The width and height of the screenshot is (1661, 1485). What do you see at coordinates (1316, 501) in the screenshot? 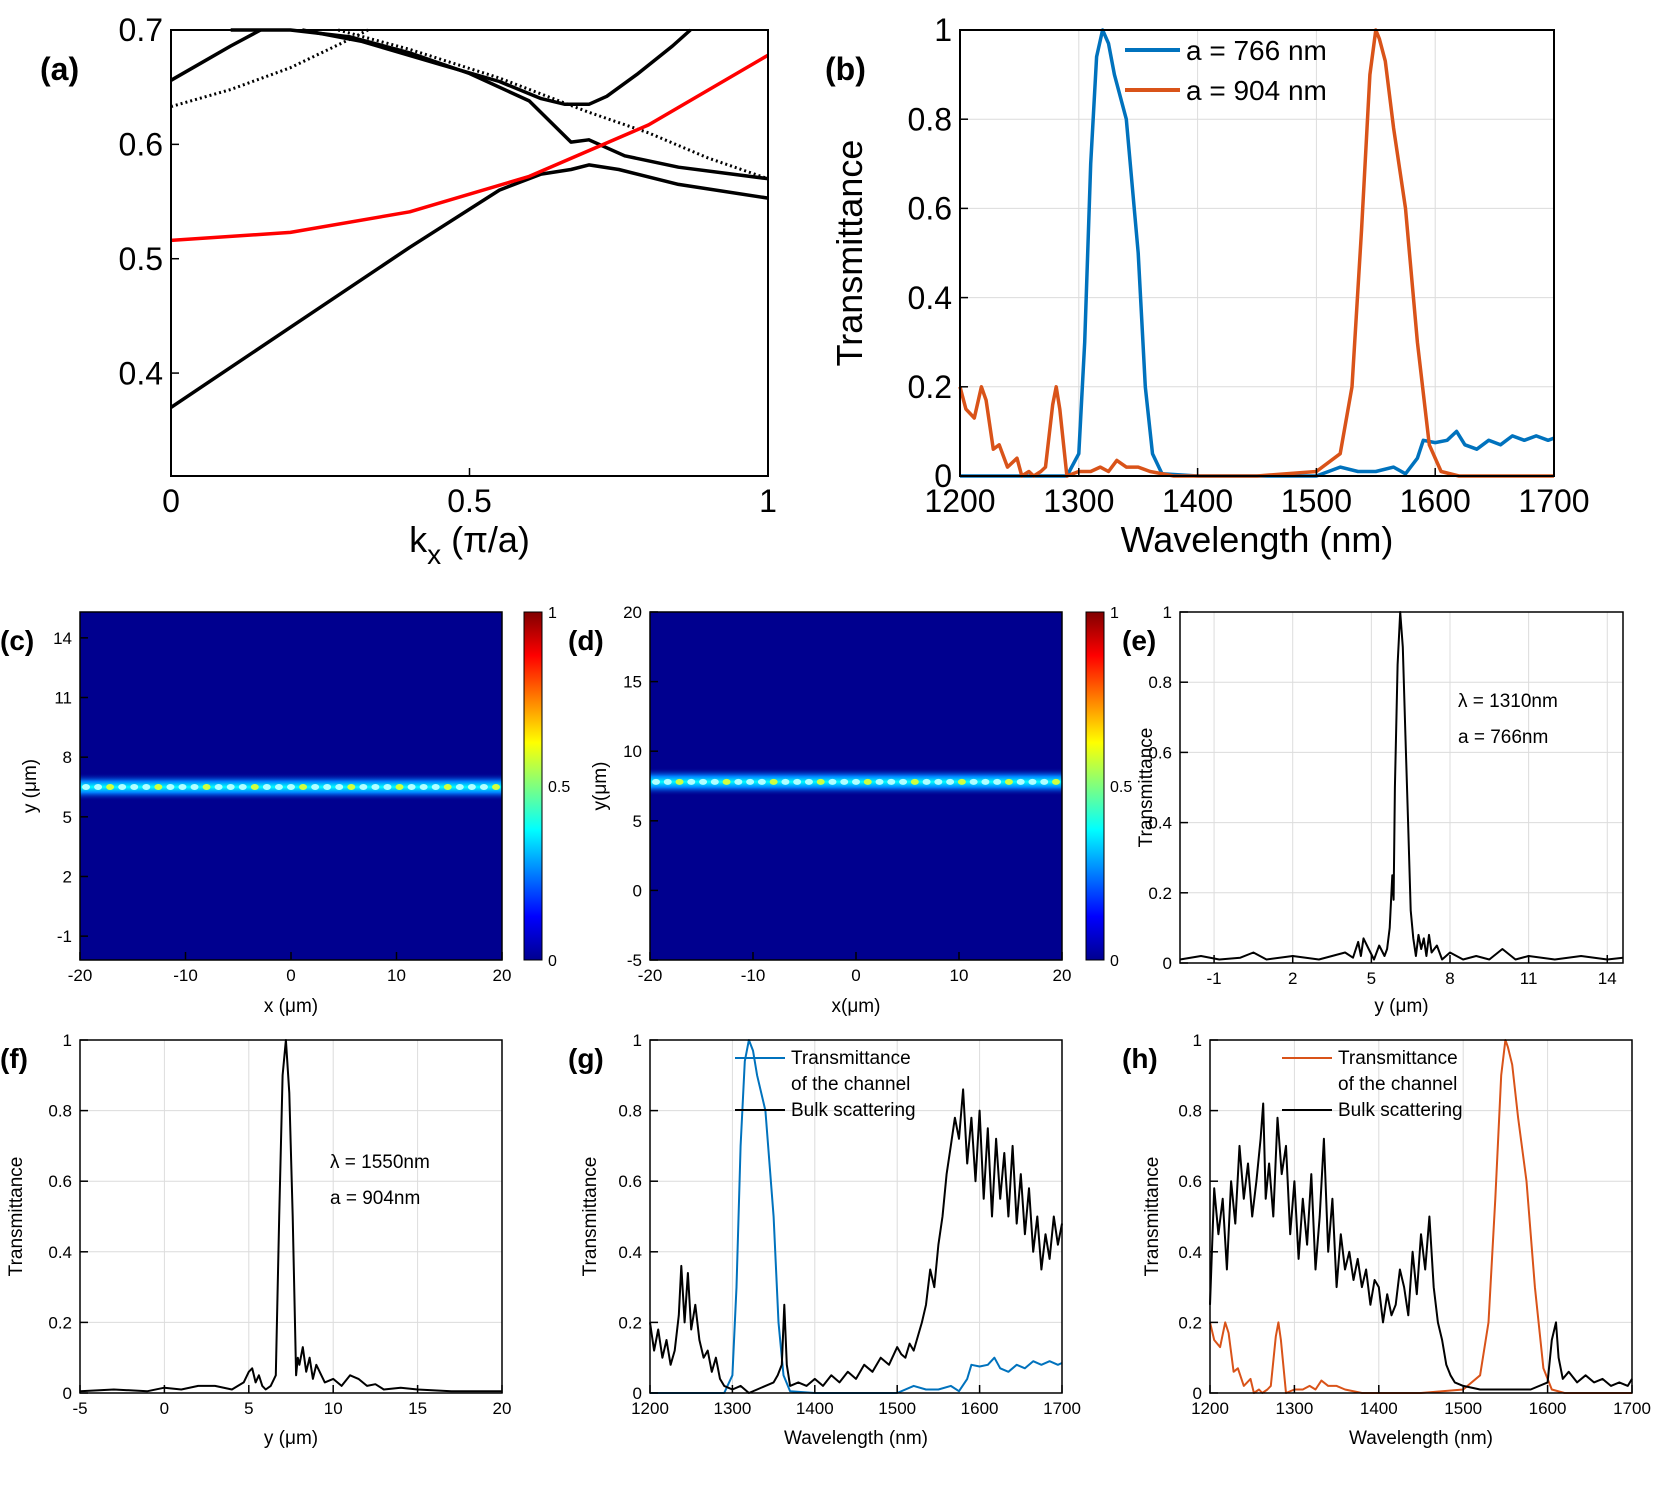
I see `x-tick-label: 1500` at bounding box center [1316, 501].